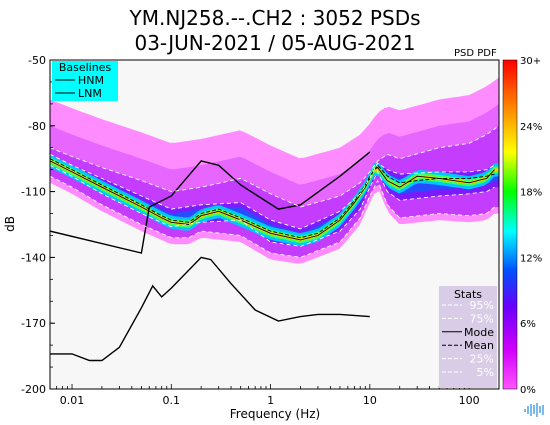  What do you see at coordinates (33, 389) in the screenshot?
I see `y-tick-label: -200` at bounding box center [33, 389].